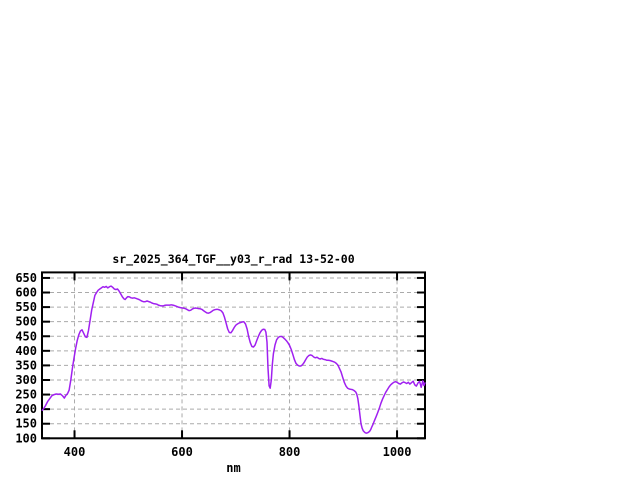  Describe the element at coordinates (26, 307) in the screenshot. I see `y-tick-label: 550` at that location.